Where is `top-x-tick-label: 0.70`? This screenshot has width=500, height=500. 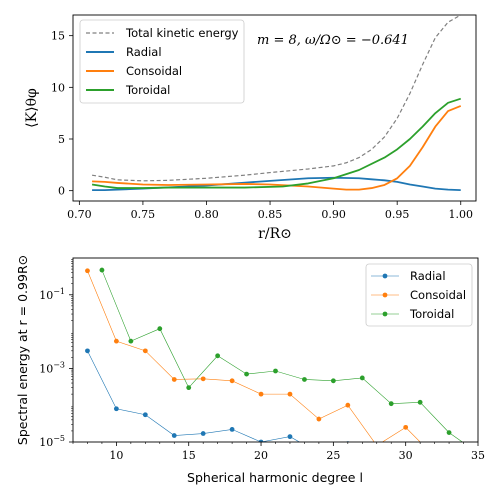 top-x-tick-label: 0.70 is located at coordinates (79, 214).